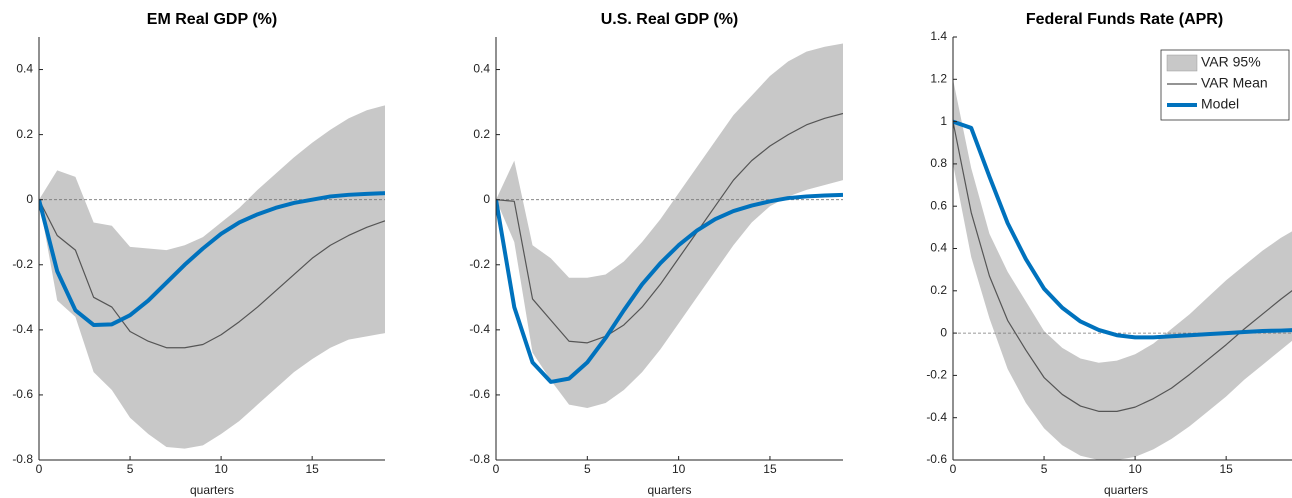 The width and height of the screenshot is (1292, 498). What do you see at coordinates (938, 163) in the screenshot?
I see `y-tick-label: 0.8` at bounding box center [938, 163].